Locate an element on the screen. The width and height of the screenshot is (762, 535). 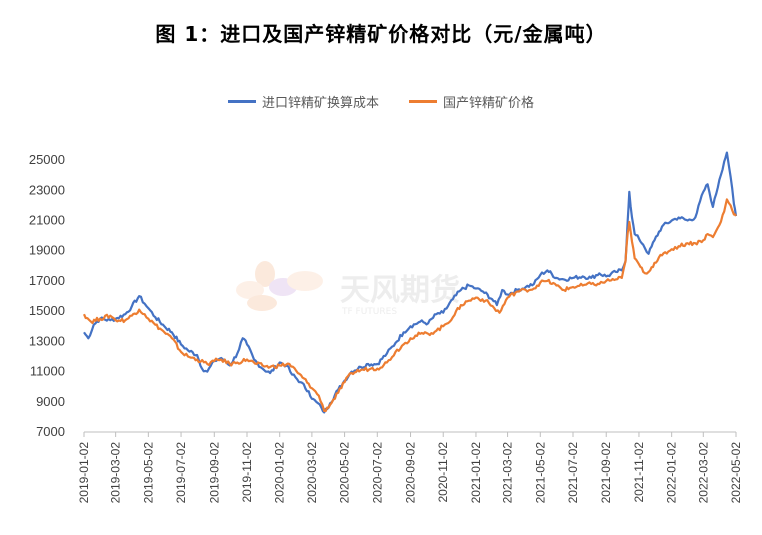
y-tick-label: 17000 is located at coordinates (47, 280).